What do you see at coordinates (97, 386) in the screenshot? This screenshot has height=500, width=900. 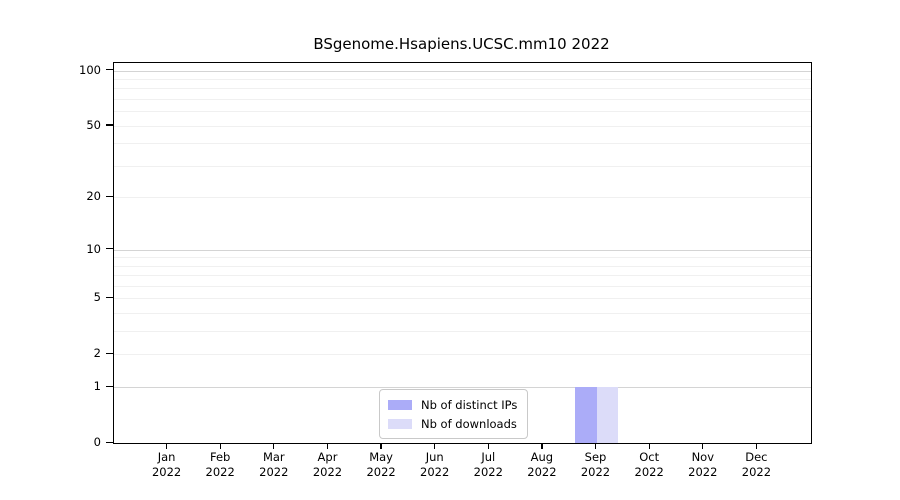 I see `y-tick-label-1: 1` at bounding box center [97, 386].